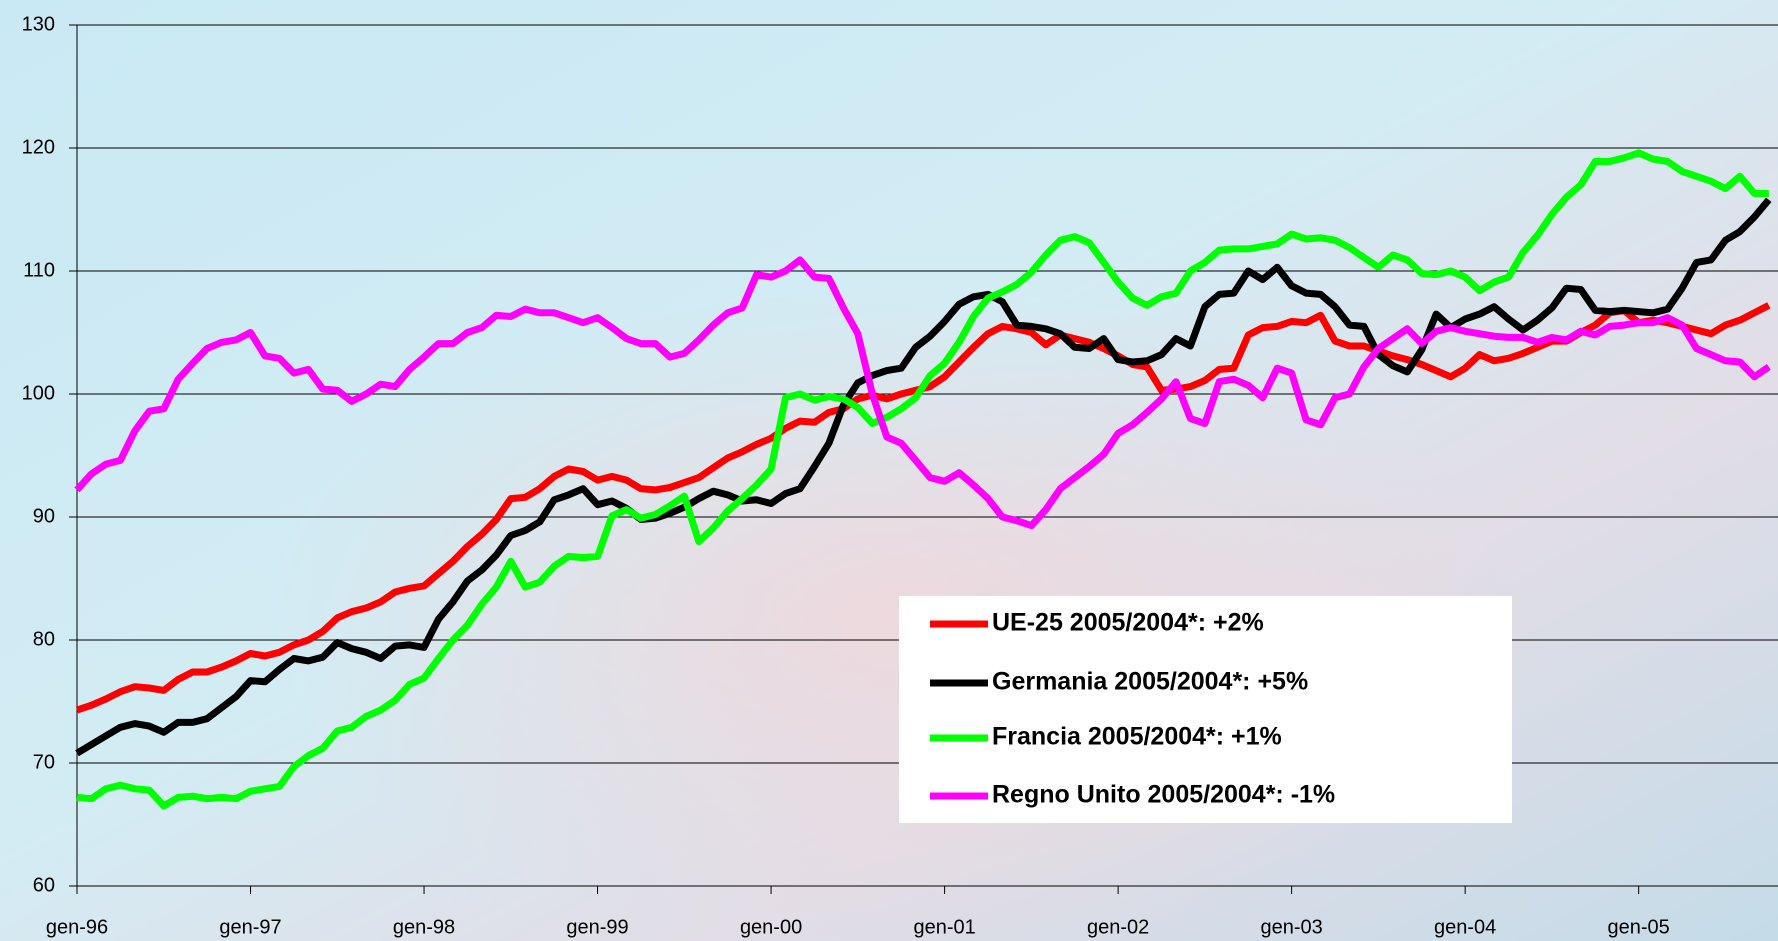  What do you see at coordinates (44, 639) in the screenshot?
I see `y-tick-label: 80` at bounding box center [44, 639].